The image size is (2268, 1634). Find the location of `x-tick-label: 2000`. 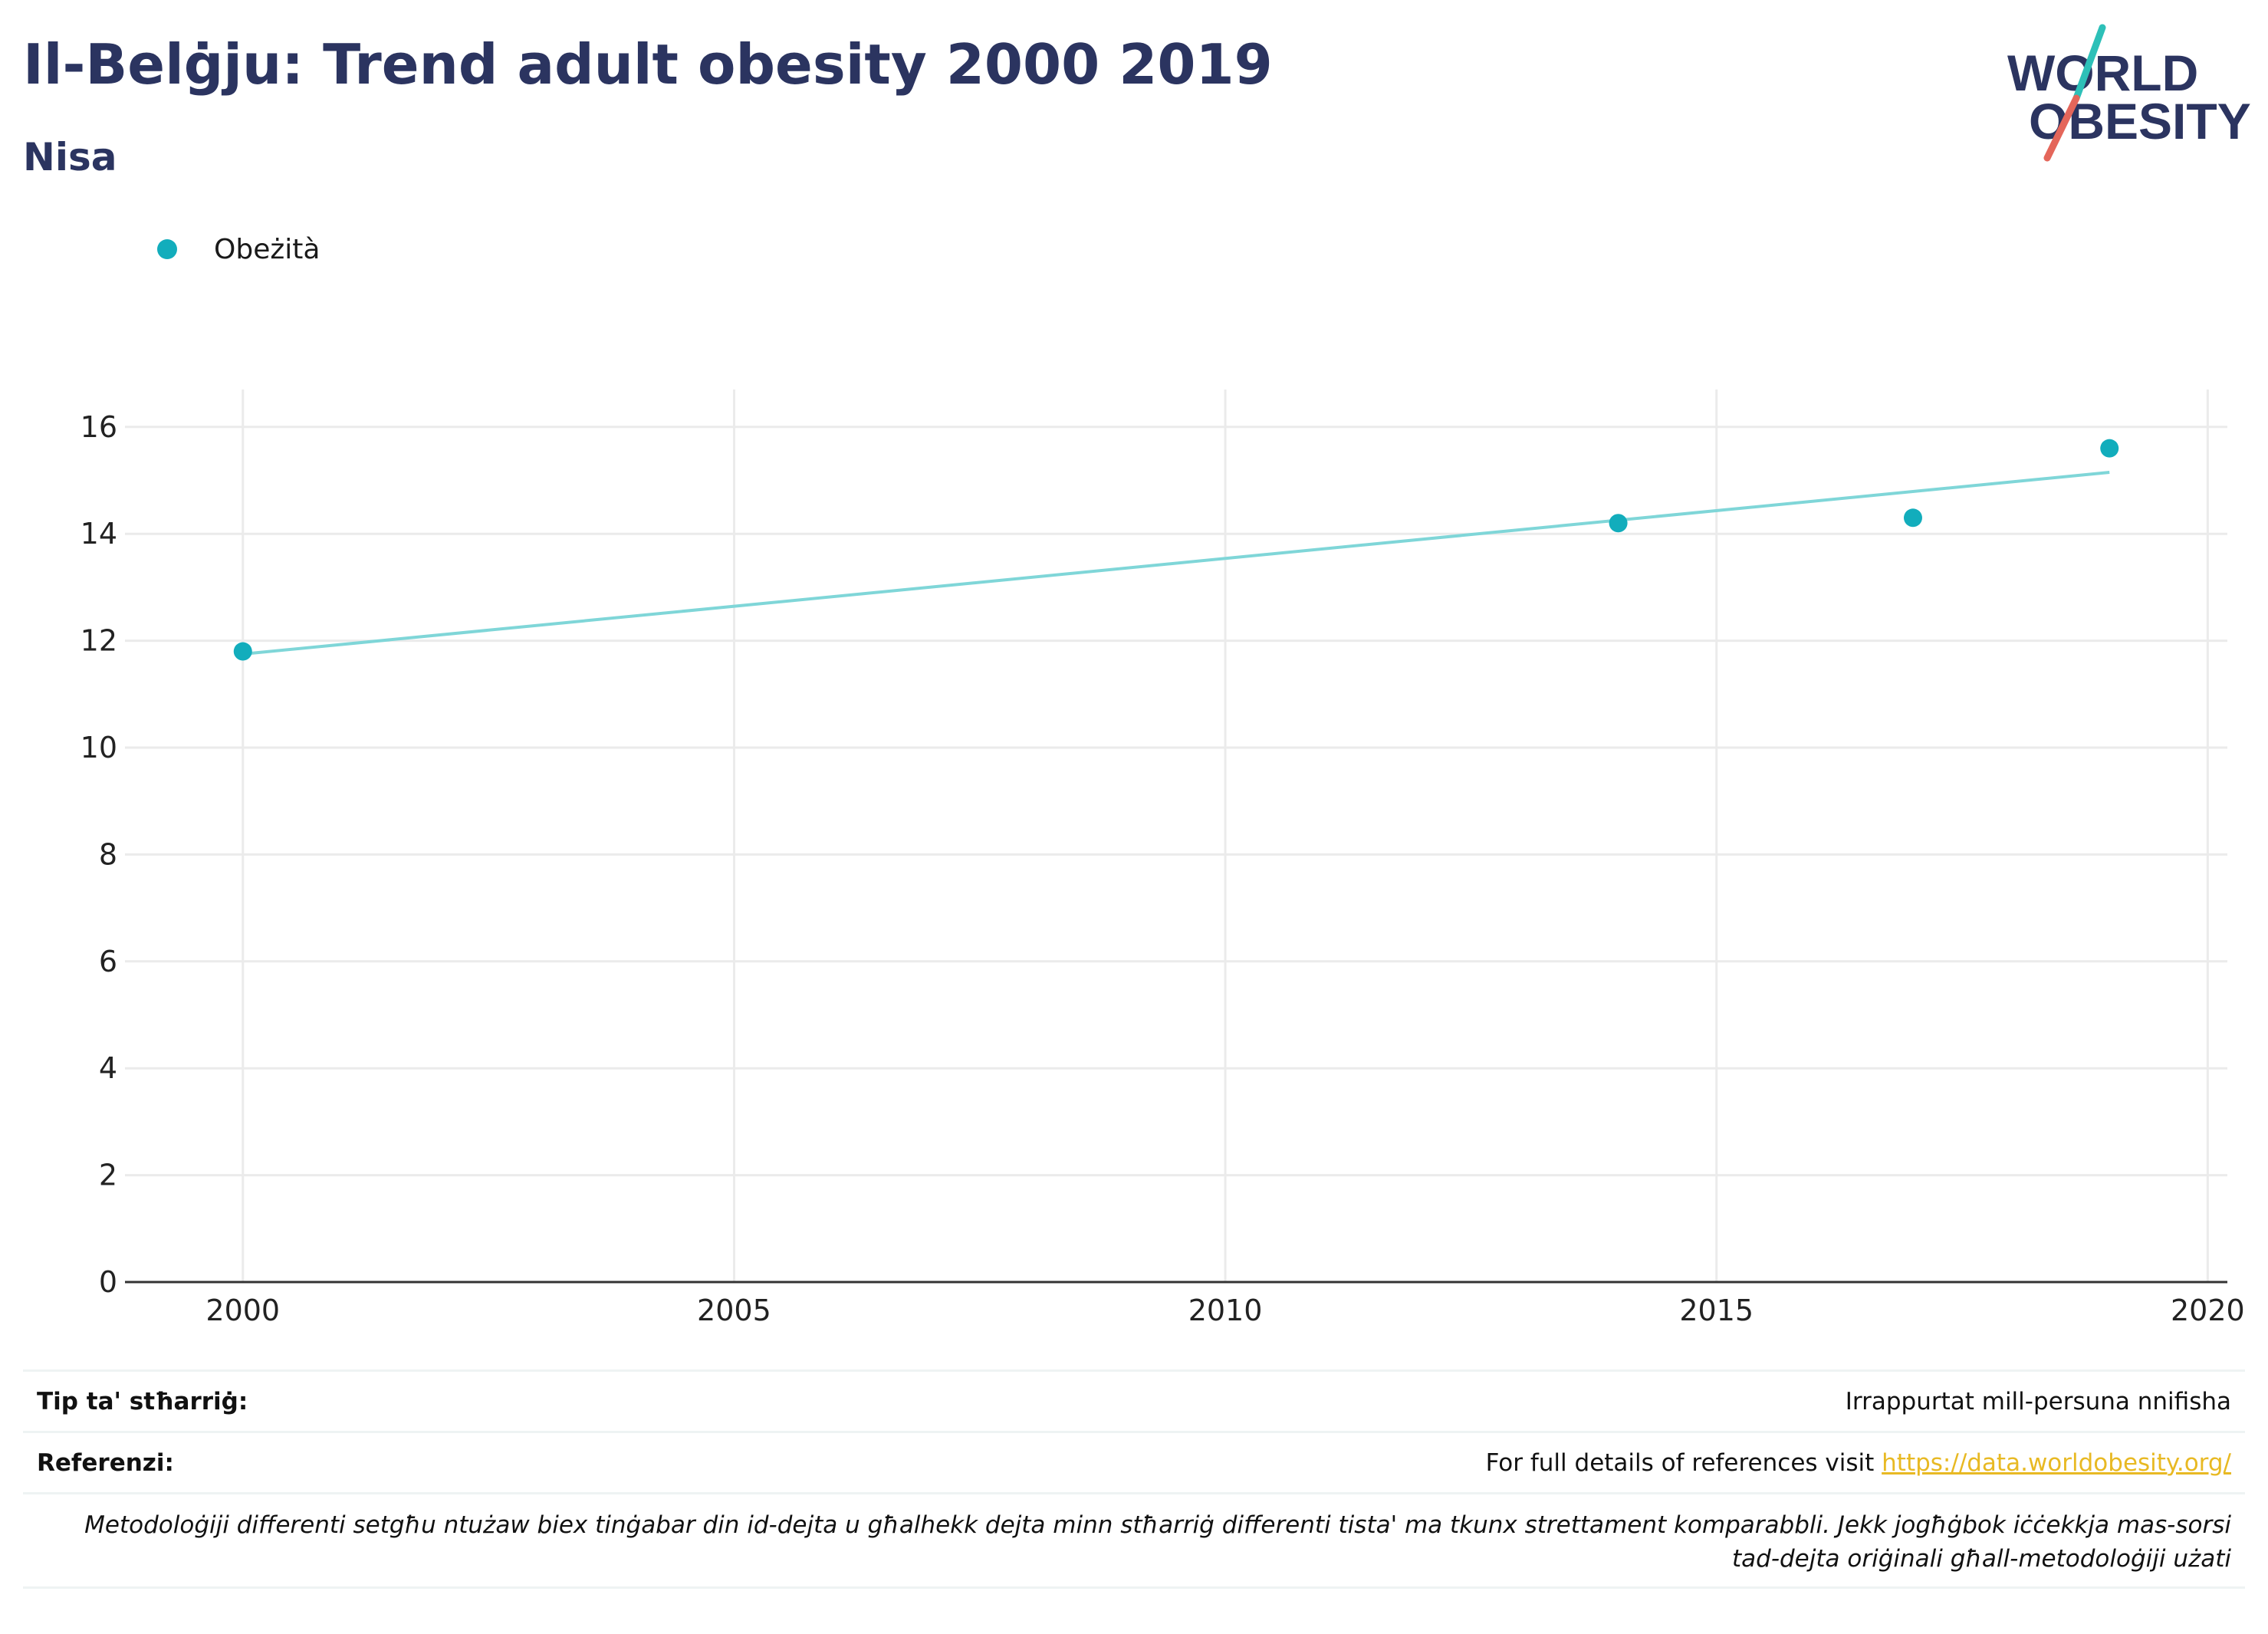

x-tick-label: 2000 is located at coordinates (243, 1311).